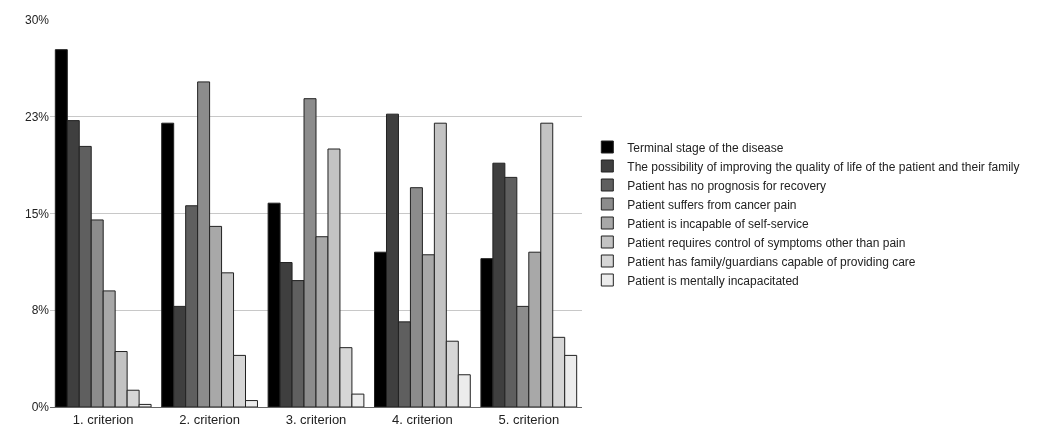 Image resolution: width=1037 pixels, height=437 pixels. What do you see at coordinates (40, 407) in the screenshot?
I see `y-tick-label: 0%` at bounding box center [40, 407].